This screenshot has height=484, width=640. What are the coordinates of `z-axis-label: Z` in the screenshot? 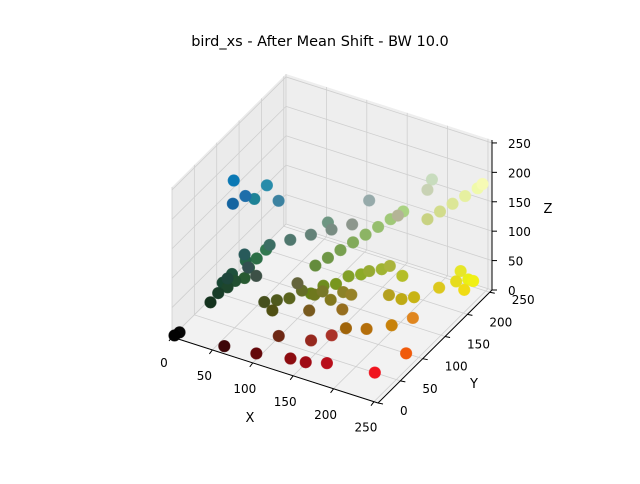 It's located at (548, 209).